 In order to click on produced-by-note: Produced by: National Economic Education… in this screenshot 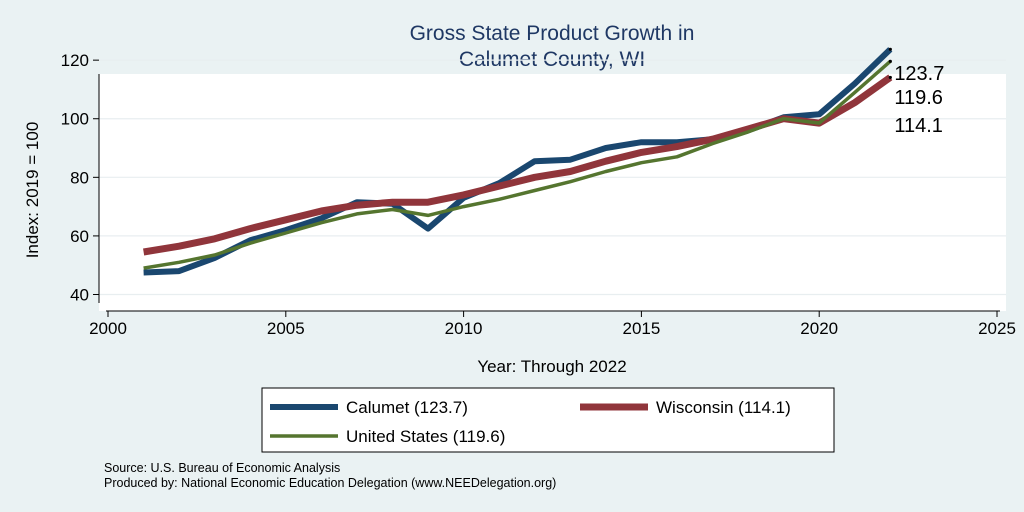, I will do `click(330, 483)`.